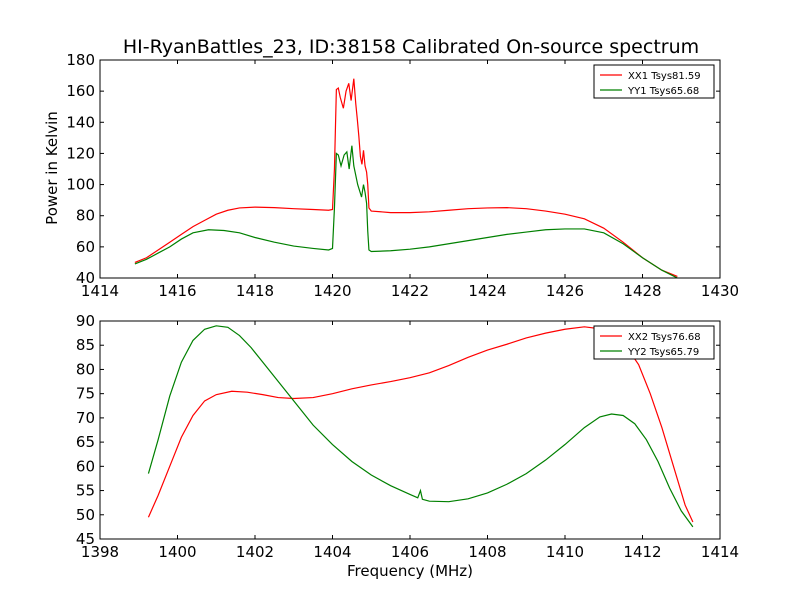 The height and width of the screenshot is (600, 800). Describe the element at coordinates (85, 394) in the screenshot. I see `y-tick-label: 75` at that location.